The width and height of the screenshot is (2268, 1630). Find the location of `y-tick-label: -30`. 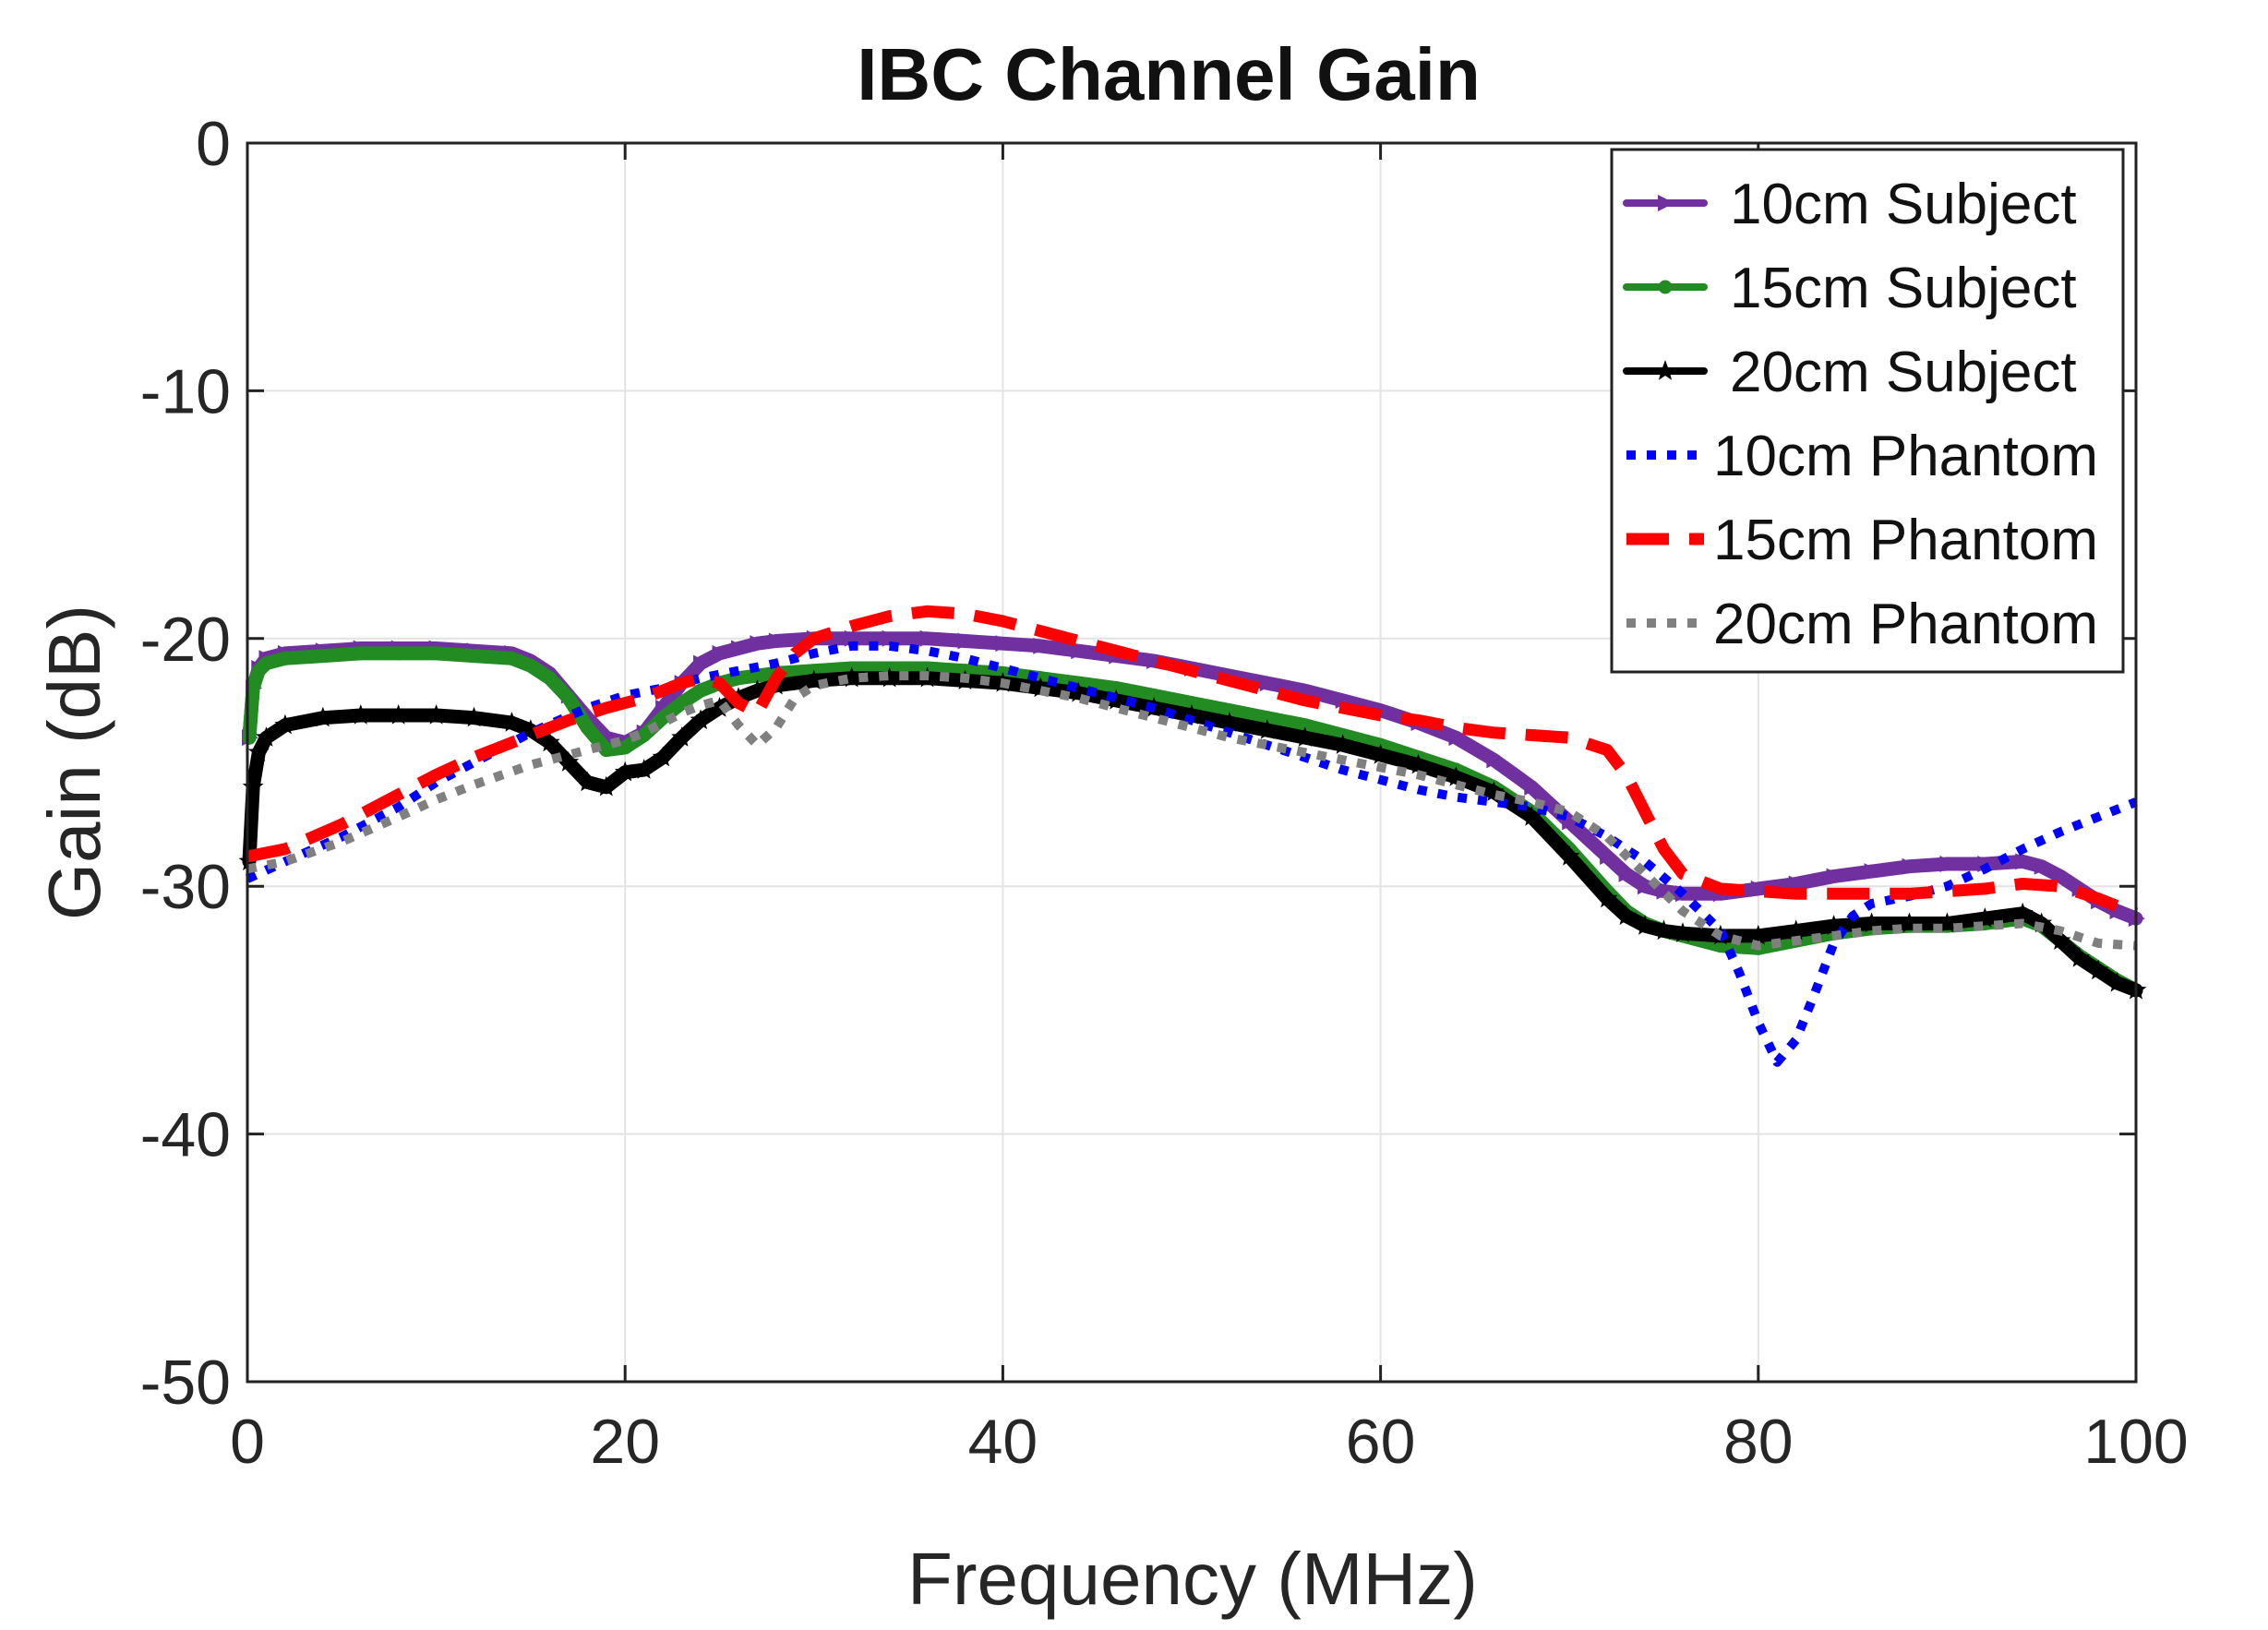

y-tick-label: -30 is located at coordinates (185, 887).